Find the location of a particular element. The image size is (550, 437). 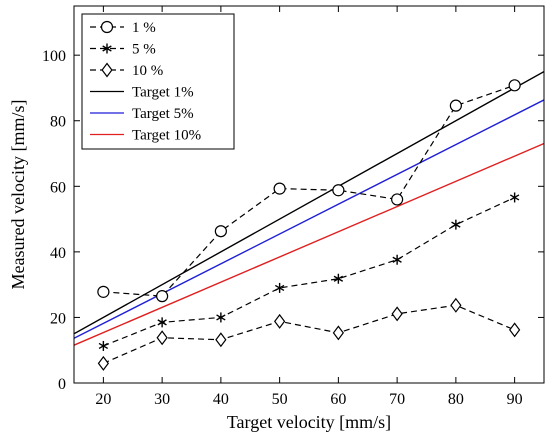

x-tick-label: 20 is located at coordinates (103, 399).